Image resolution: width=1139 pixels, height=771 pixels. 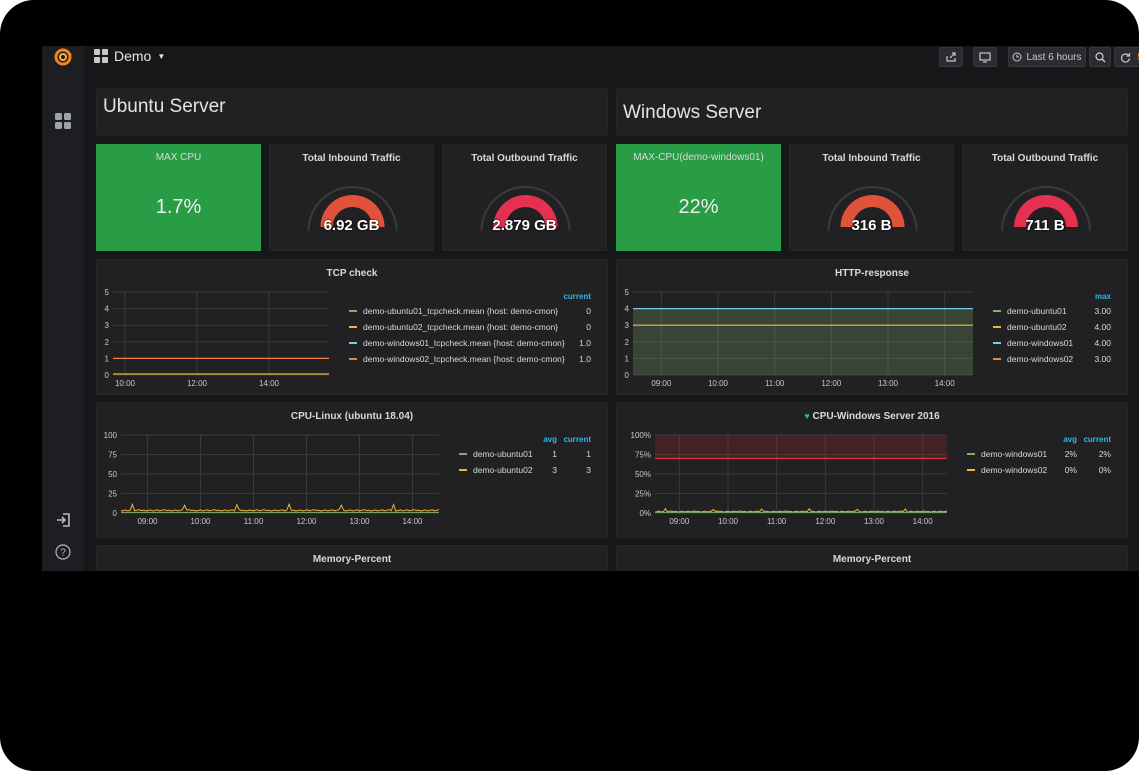 I want to click on y-tick-label: 0, so click(x=115, y=513).